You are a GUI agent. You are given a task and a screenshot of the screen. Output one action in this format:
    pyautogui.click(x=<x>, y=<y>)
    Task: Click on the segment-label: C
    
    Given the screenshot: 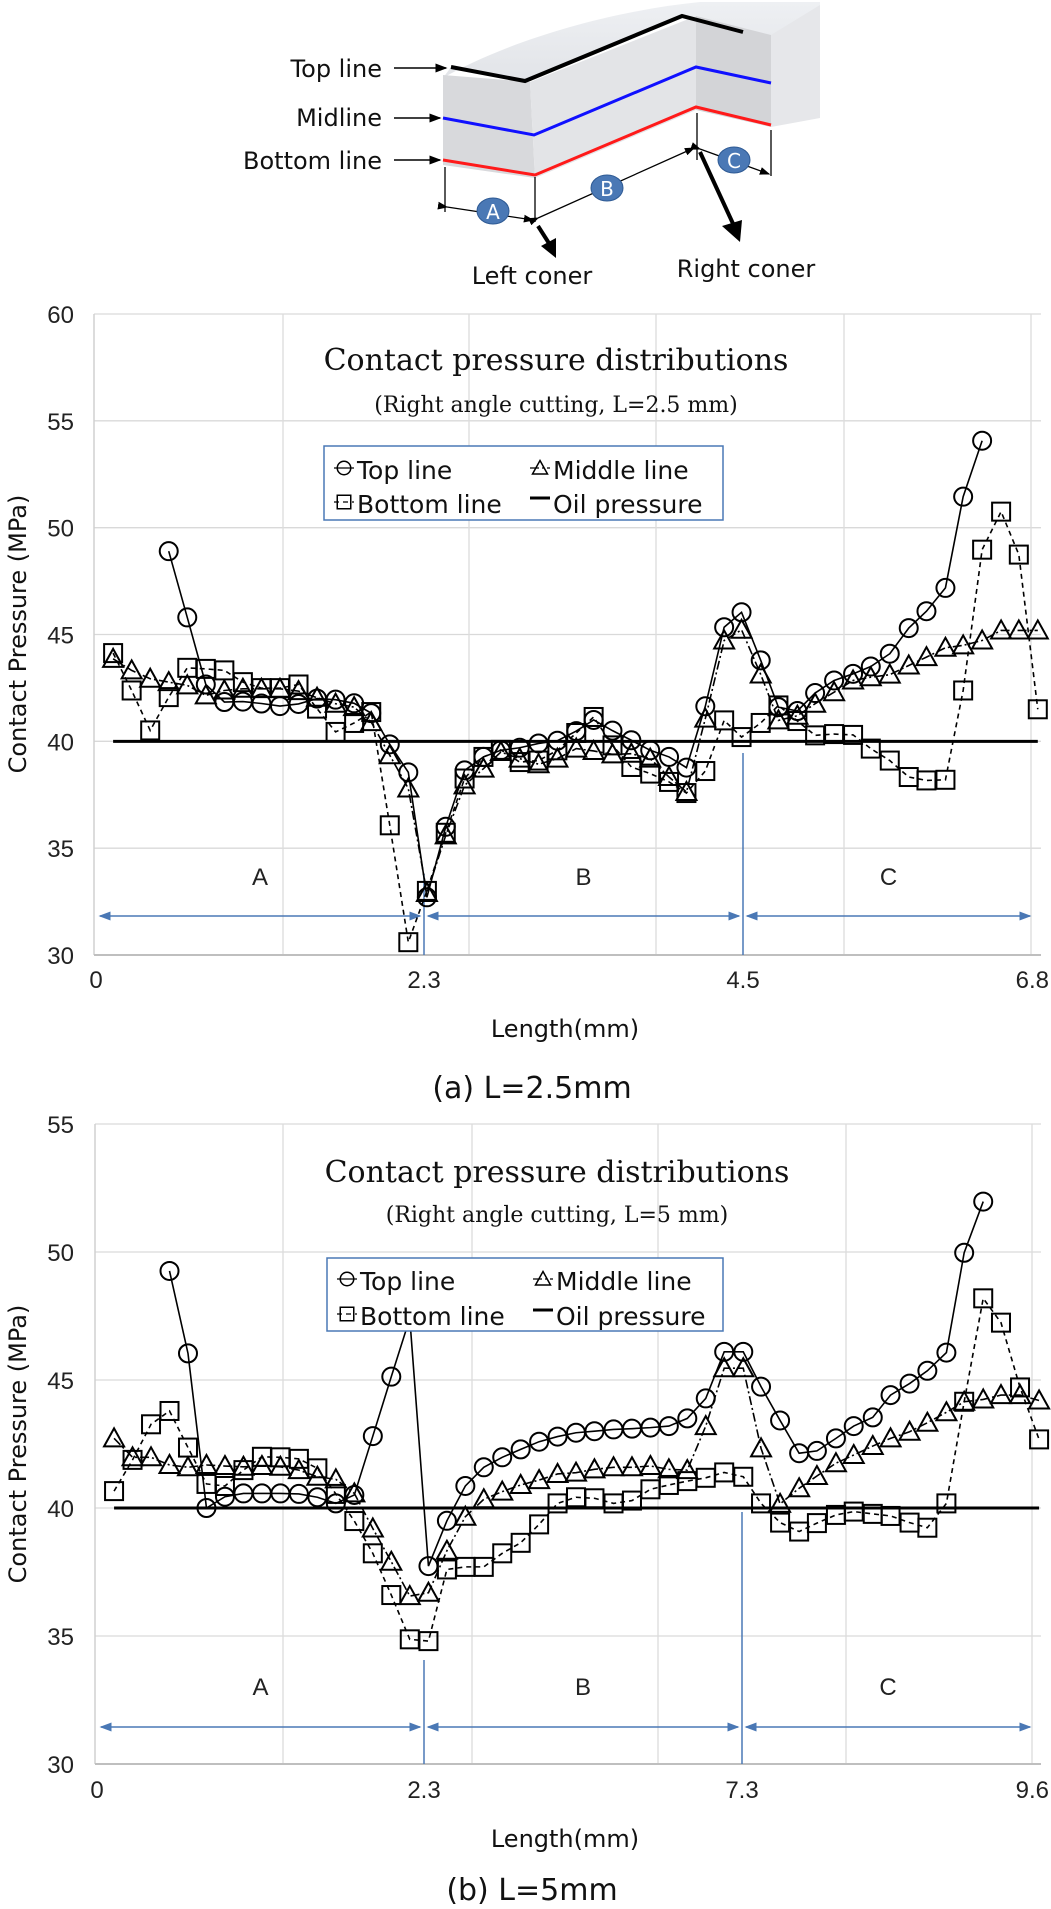 What is the action you would take?
    pyautogui.click(x=734, y=161)
    